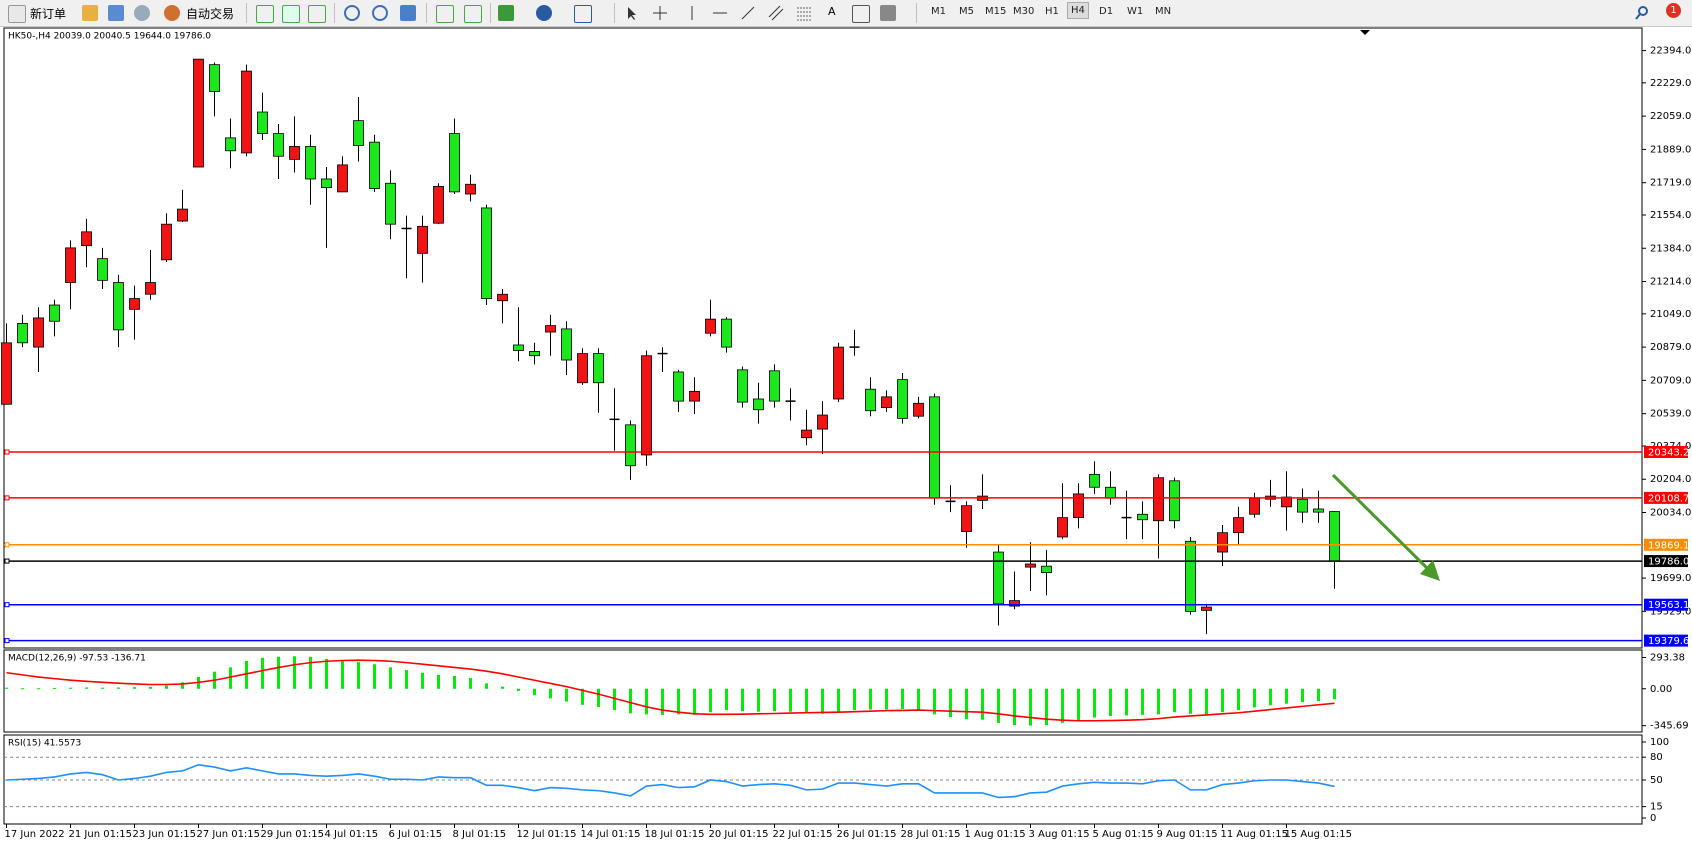 This screenshot has width=1692, height=847. I want to click on indicator-line, so click(670, 781).